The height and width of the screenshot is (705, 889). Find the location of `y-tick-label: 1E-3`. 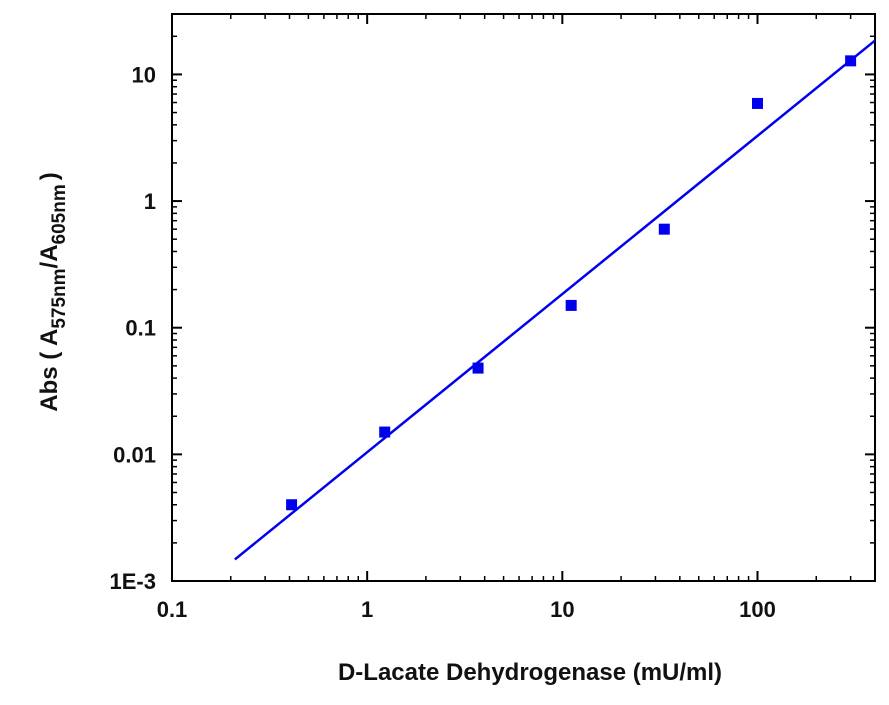

y-tick-label: 1E-3 is located at coordinates (133, 581).